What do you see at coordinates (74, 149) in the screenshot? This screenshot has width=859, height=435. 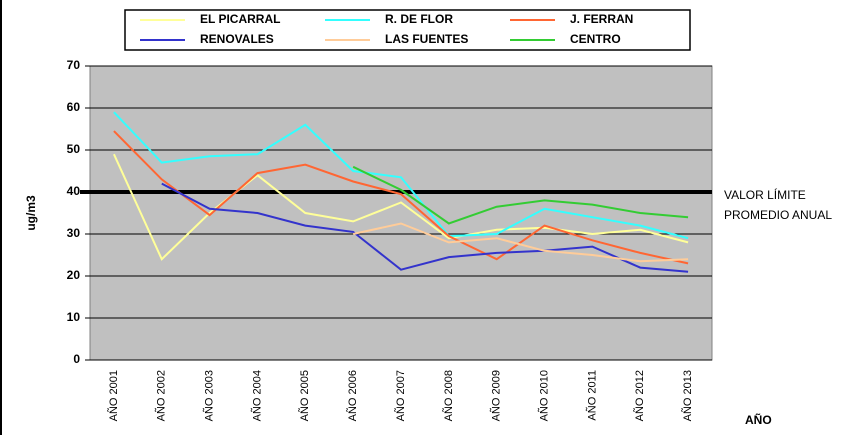 I see `y-tick-label: 50` at bounding box center [74, 149].